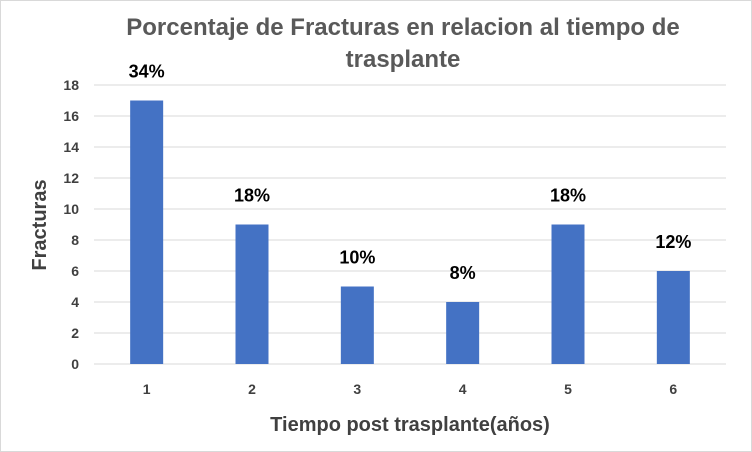 The height and width of the screenshot is (452, 752). I want to click on y-tick-label: 6, so click(75, 271).